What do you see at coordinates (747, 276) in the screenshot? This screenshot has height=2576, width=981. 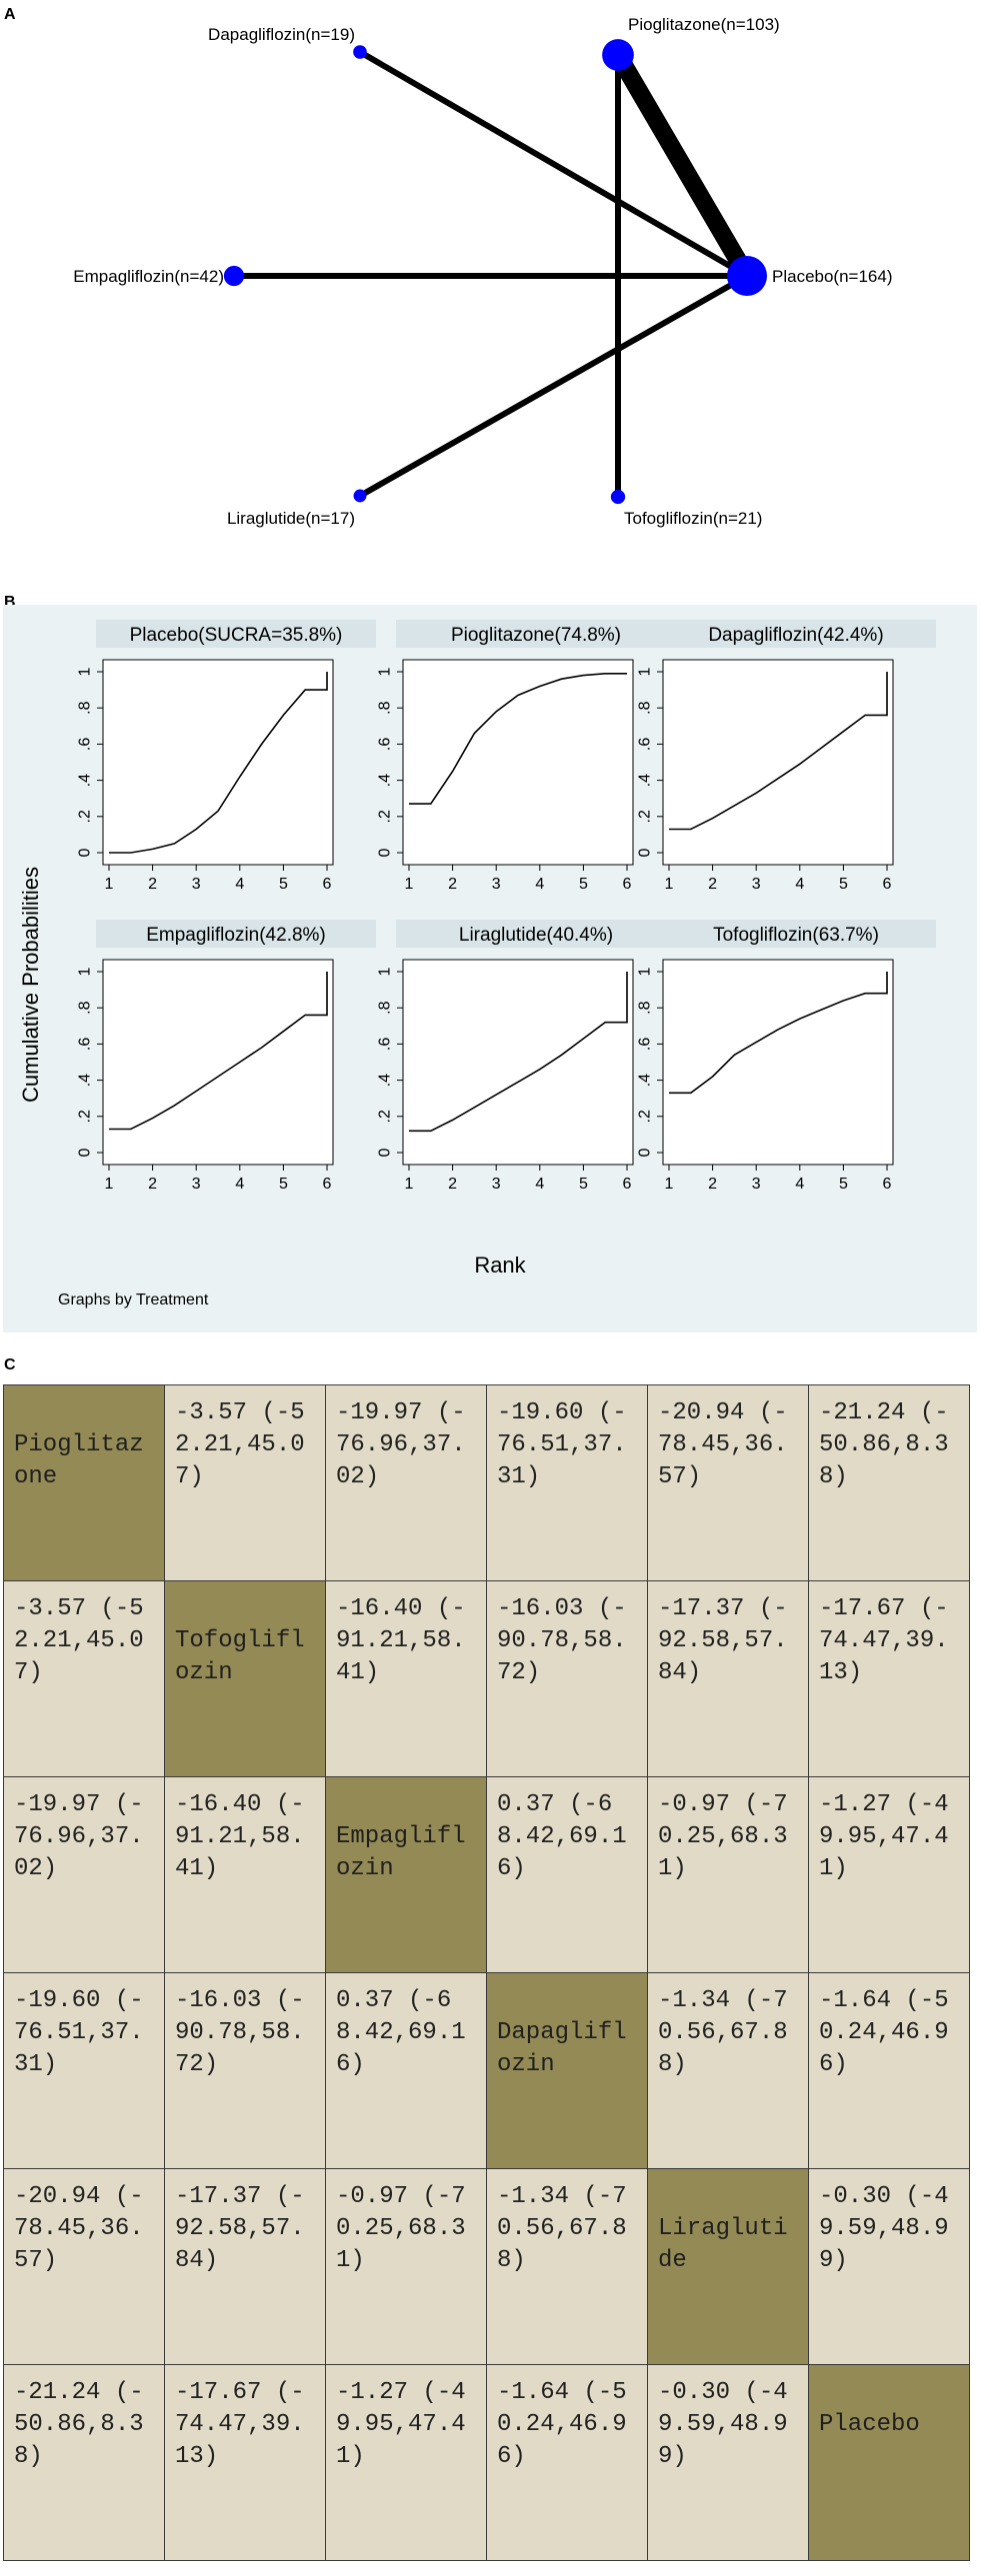 I see `node-placebo` at bounding box center [747, 276].